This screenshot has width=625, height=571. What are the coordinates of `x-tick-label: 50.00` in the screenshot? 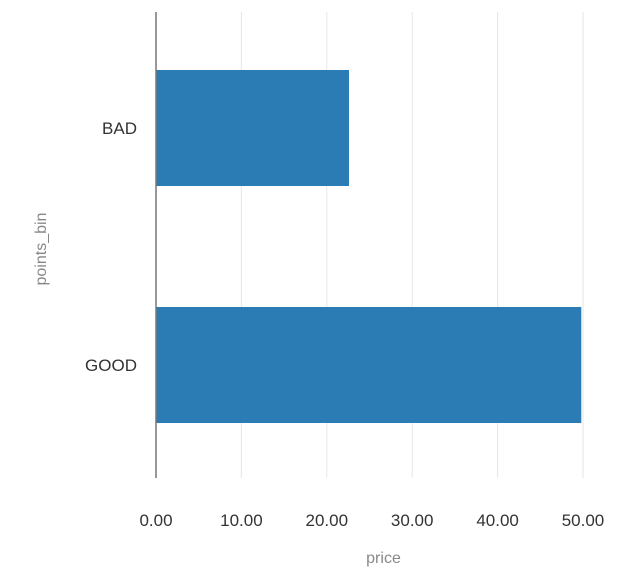 It's located at (583, 520).